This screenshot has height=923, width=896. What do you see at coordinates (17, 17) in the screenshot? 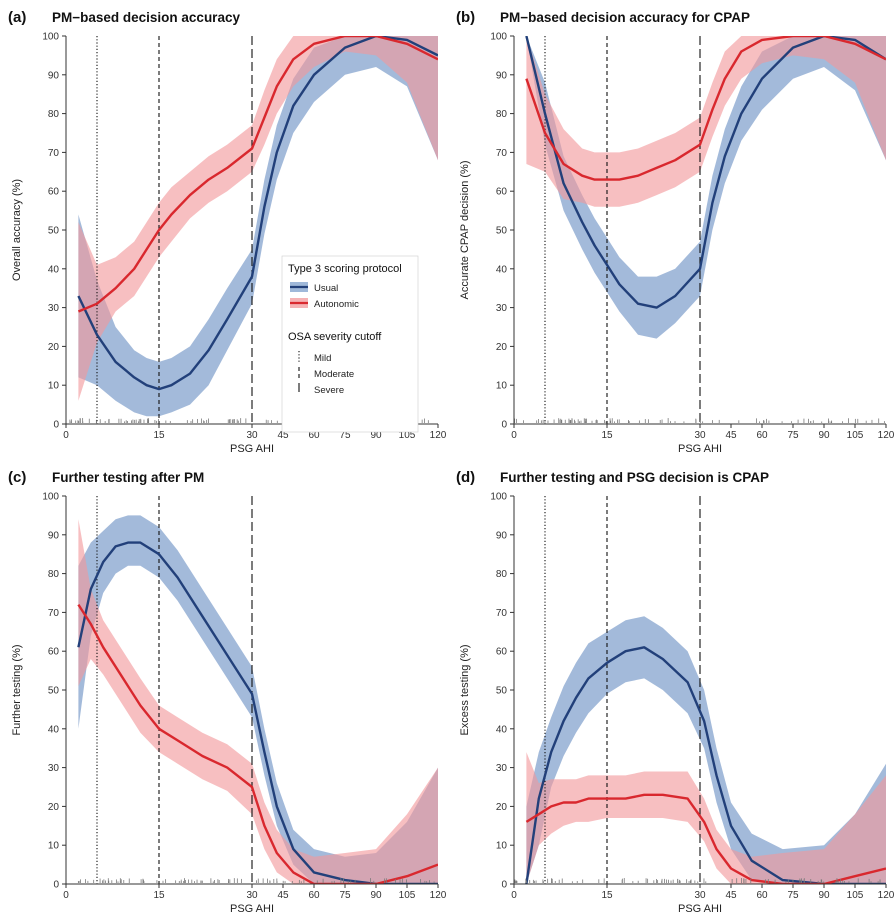
I see `panel-letter: (a)` at bounding box center [17, 17].